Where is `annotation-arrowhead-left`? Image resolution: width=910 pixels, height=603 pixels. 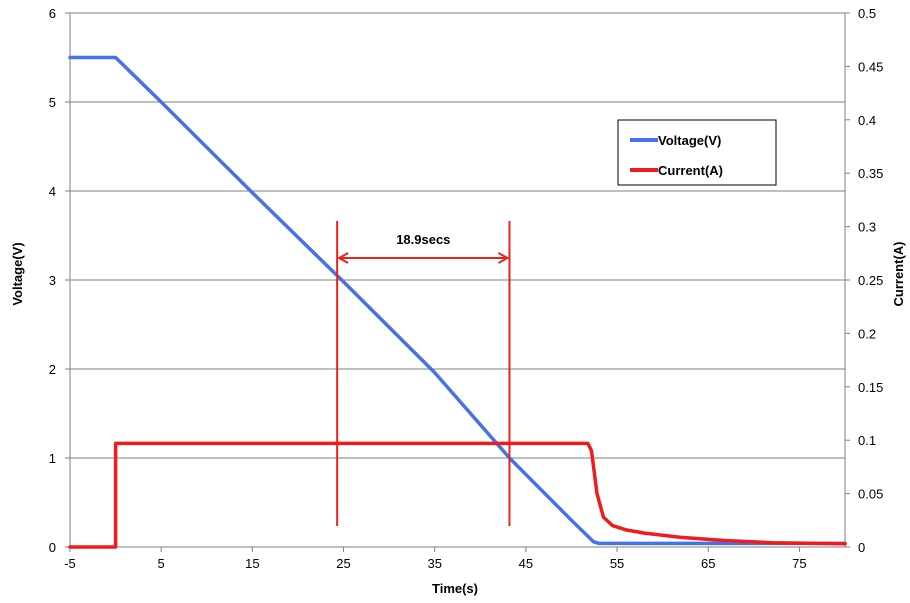 annotation-arrowhead-left is located at coordinates (343, 258).